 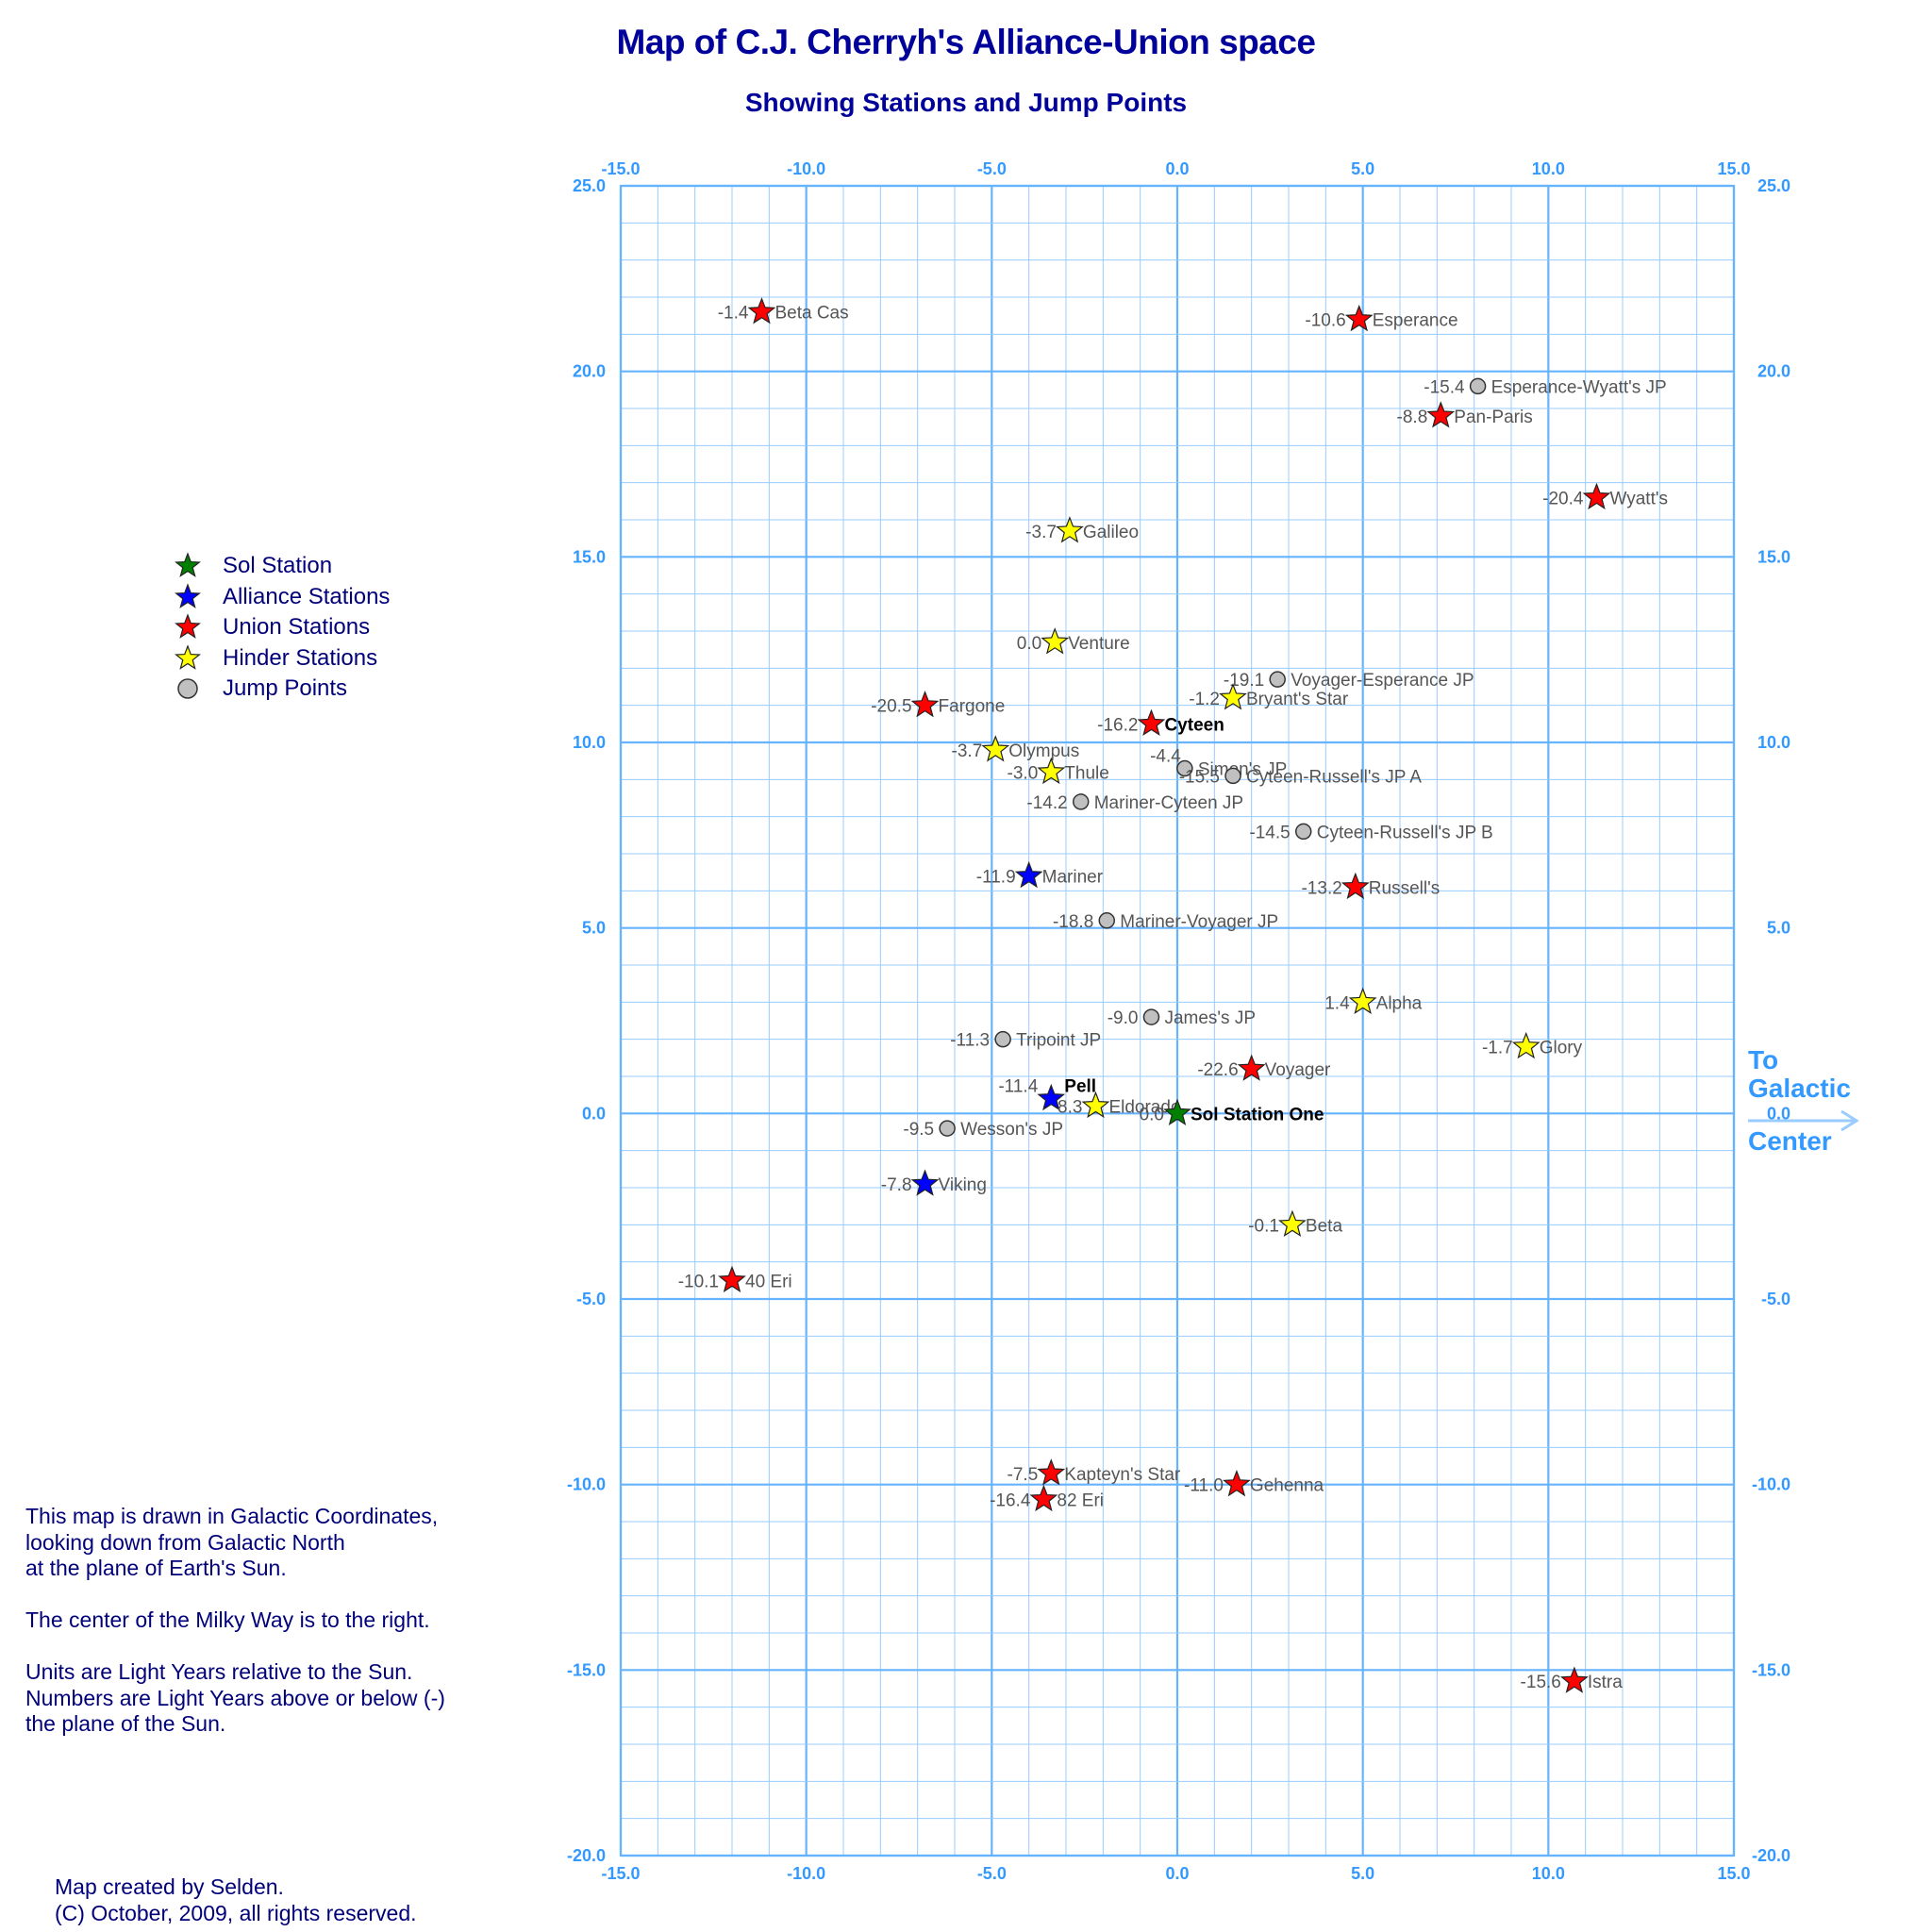 I want to click on point-name-label: Olympus, so click(x=1043, y=751).